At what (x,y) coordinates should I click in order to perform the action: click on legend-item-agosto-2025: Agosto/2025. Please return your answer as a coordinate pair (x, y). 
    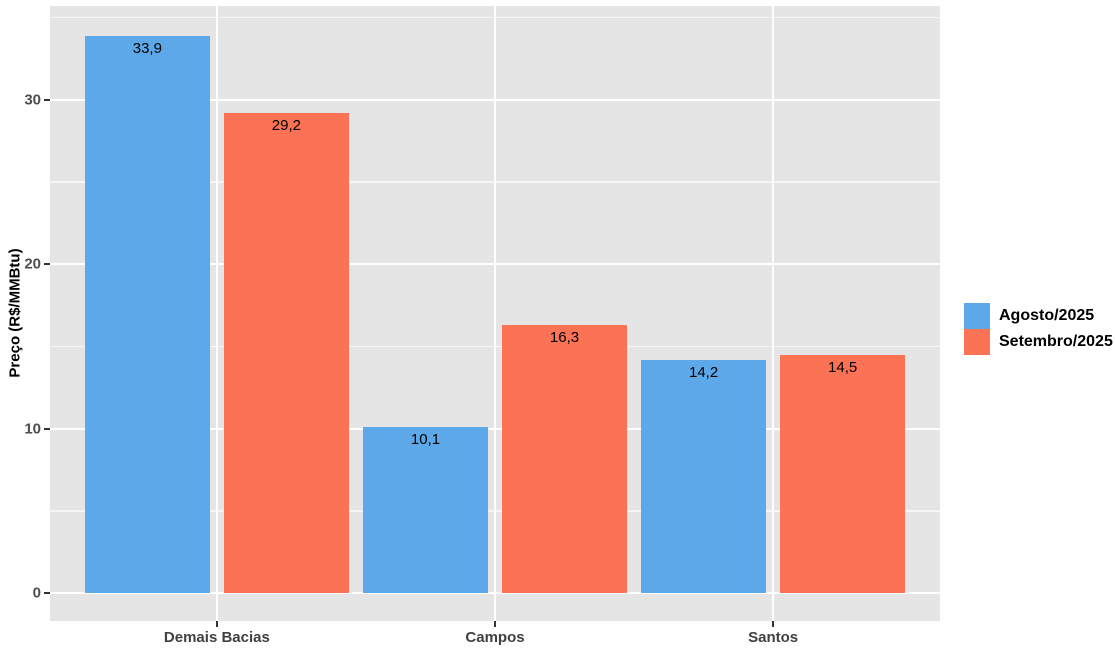
    Looking at the image, I should click on (1038, 316).